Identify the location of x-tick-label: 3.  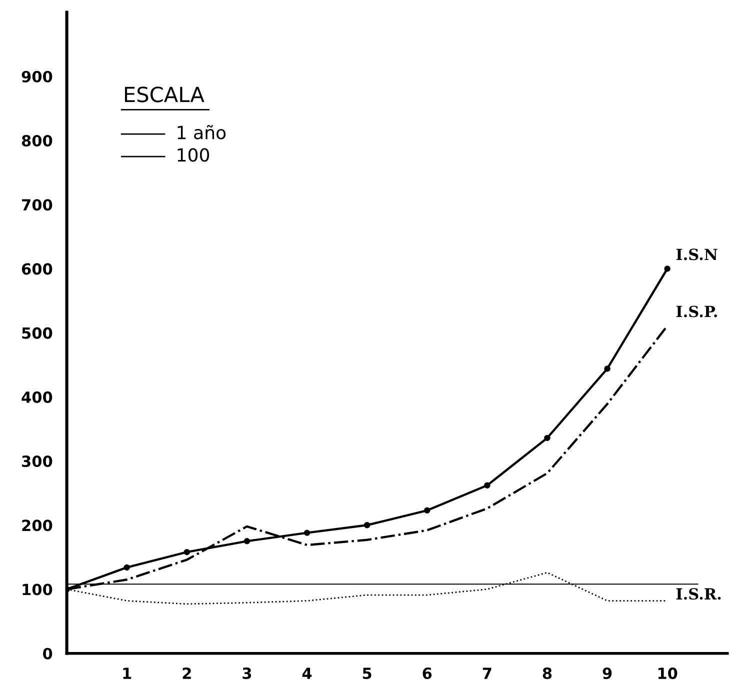
(247, 674).